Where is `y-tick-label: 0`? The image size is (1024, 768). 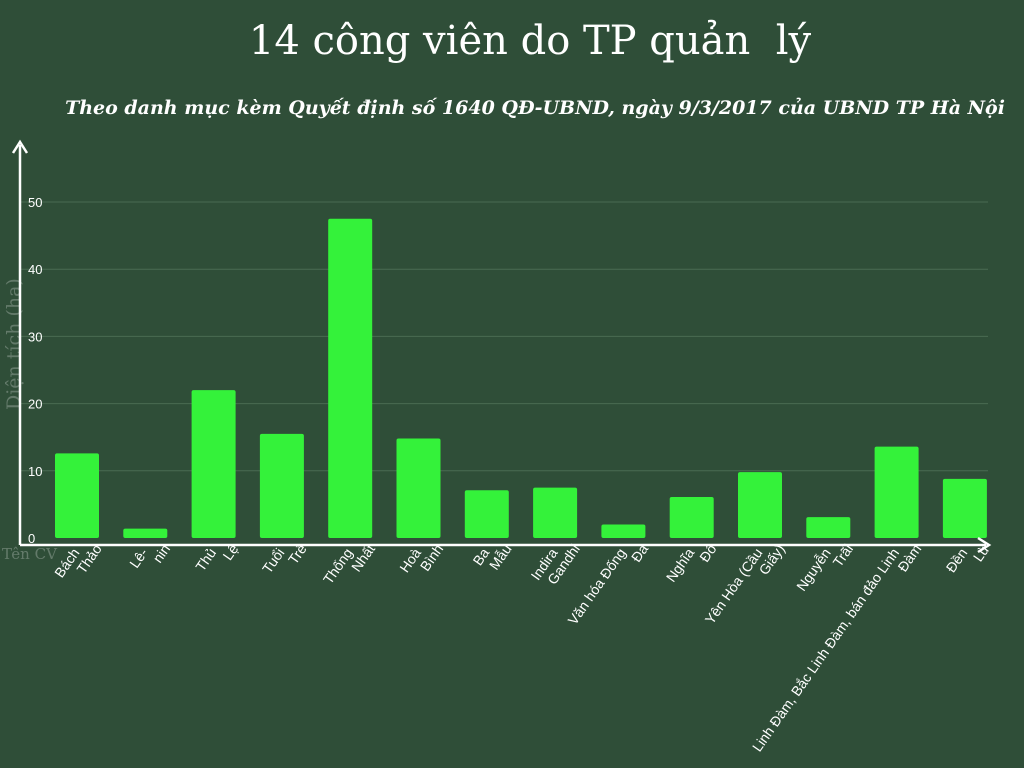
y-tick-label: 0 is located at coordinates (31, 538).